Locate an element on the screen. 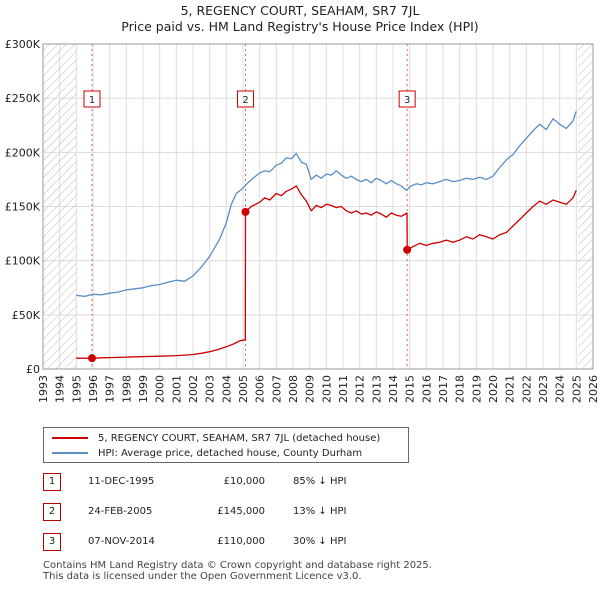 Image resolution: width=600 pixels, height=590 pixels. sale-price: £10,000 is located at coordinates (244, 481).